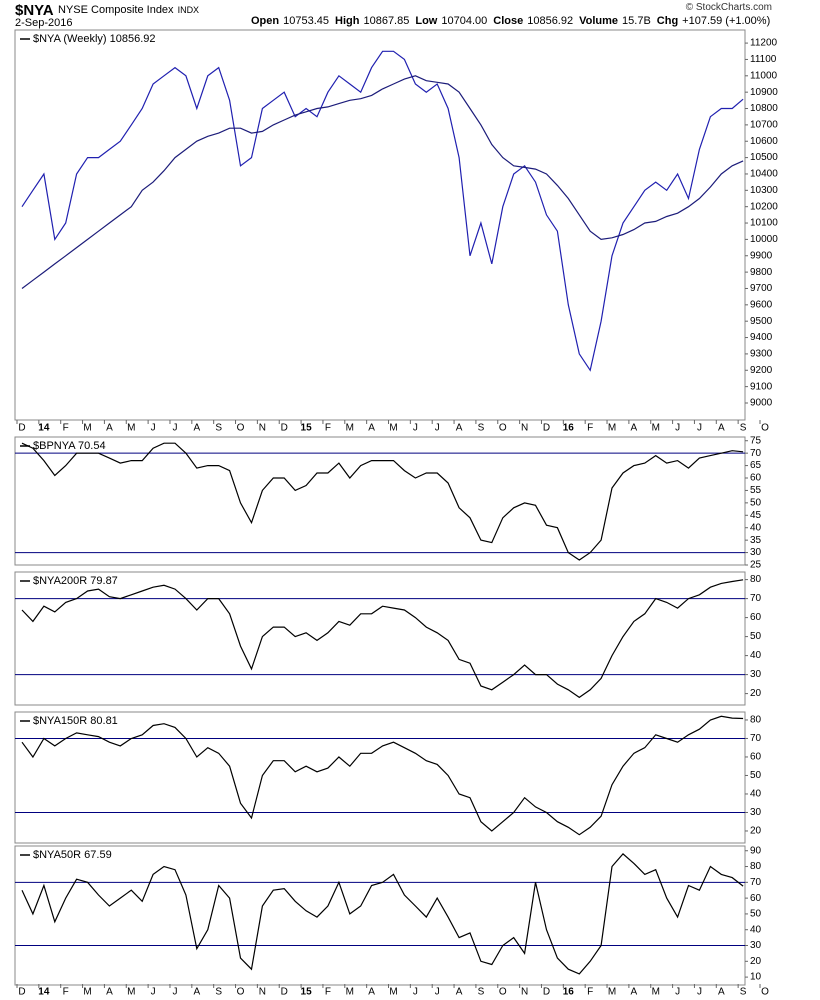  Describe the element at coordinates (569, 992) in the screenshot. I see `x-tick-label: 16` at that location.